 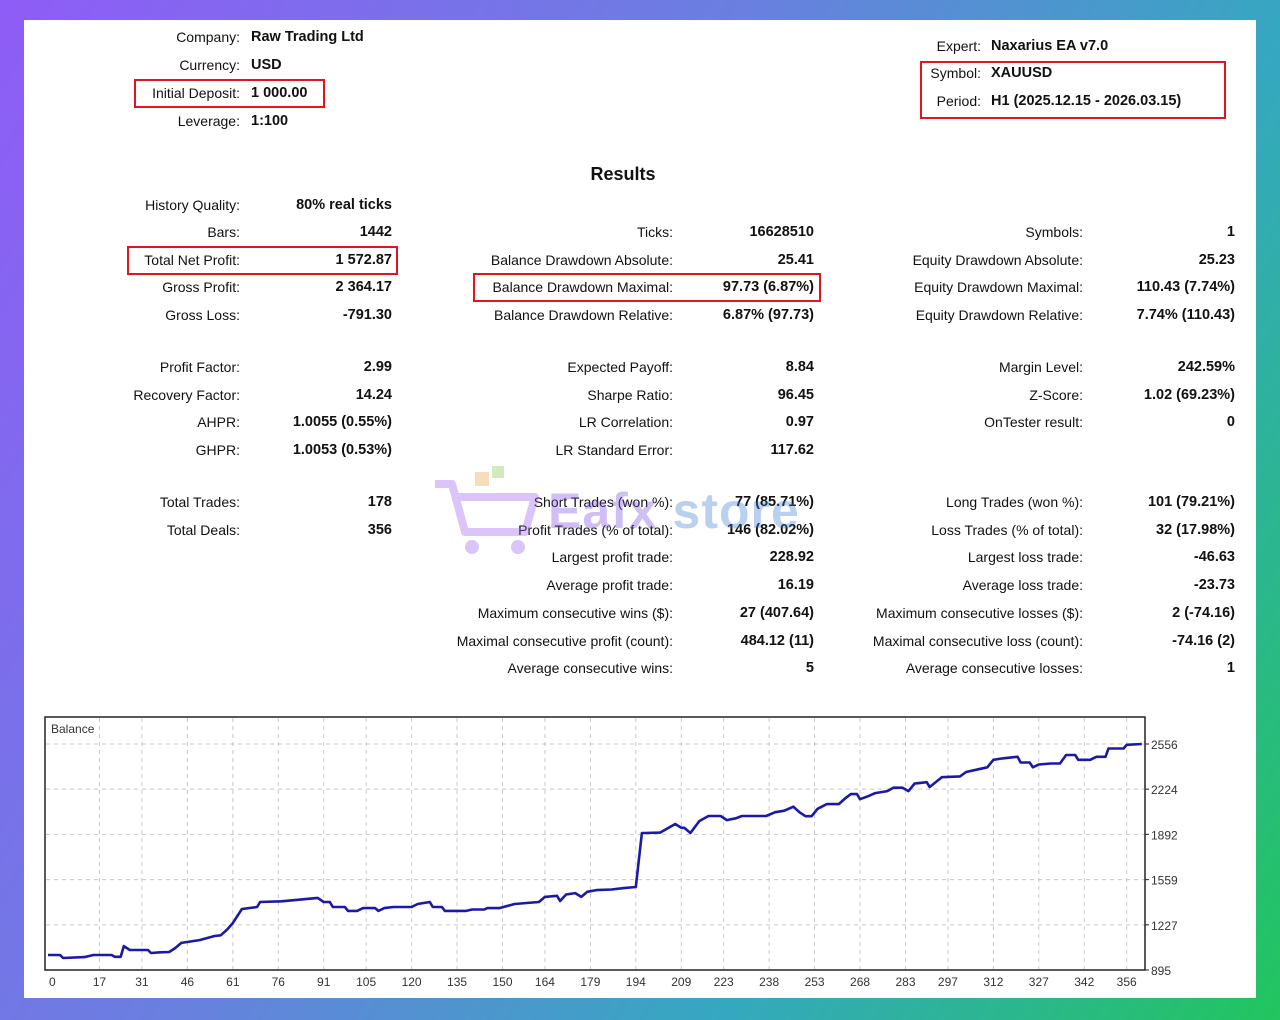 What do you see at coordinates (342, 422) in the screenshot?
I see `stat-value: 1.0055 (0.55%)` at bounding box center [342, 422].